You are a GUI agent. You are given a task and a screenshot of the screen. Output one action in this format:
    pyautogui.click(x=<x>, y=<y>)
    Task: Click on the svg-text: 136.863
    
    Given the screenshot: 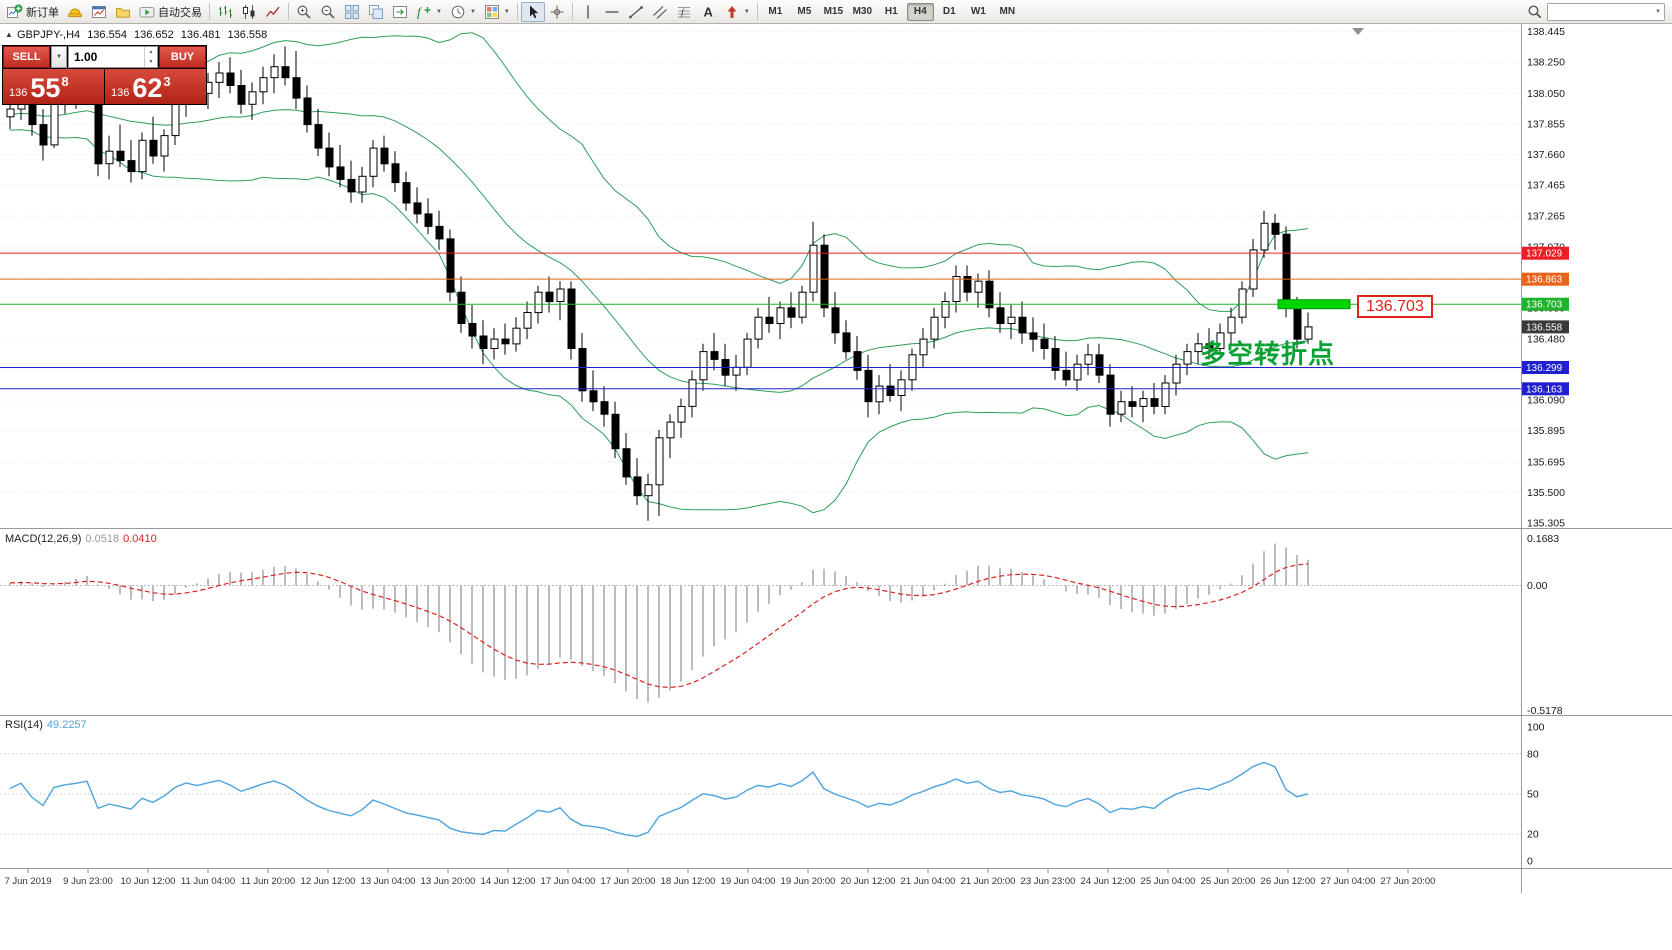 What is the action you would take?
    pyautogui.click(x=1544, y=280)
    